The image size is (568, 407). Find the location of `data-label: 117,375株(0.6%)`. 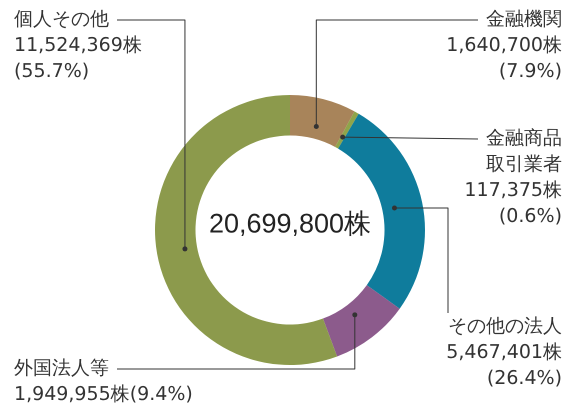

data-label: 117,375株(0.6%) is located at coordinates (513, 202).